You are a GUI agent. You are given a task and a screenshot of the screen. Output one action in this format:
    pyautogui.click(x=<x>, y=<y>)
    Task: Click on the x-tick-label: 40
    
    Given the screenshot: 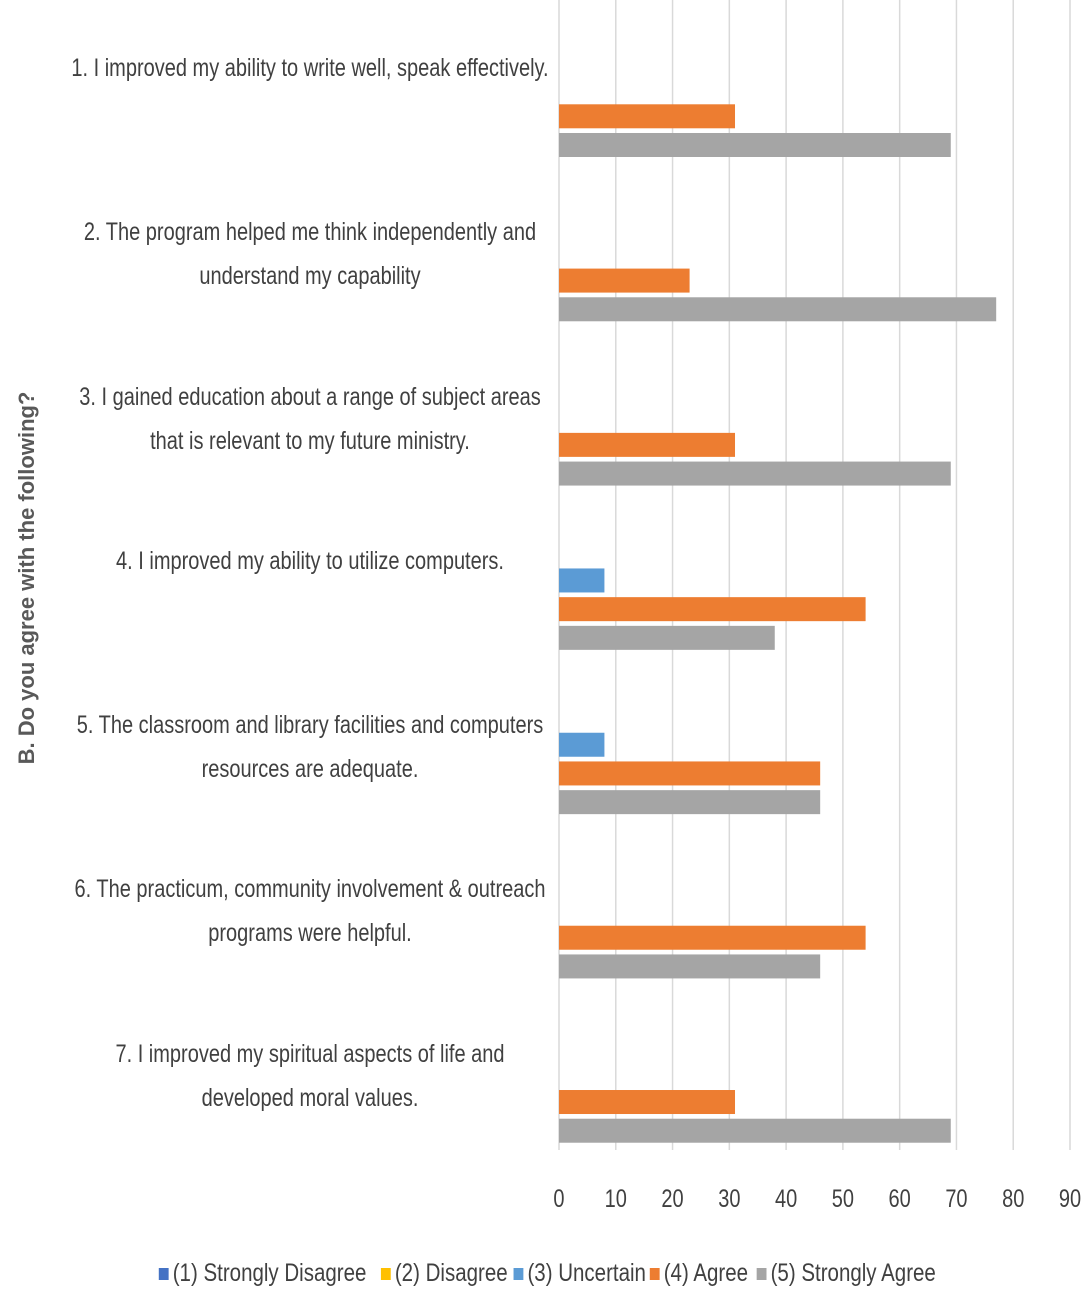 What is the action you would take?
    pyautogui.click(x=786, y=1199)
    